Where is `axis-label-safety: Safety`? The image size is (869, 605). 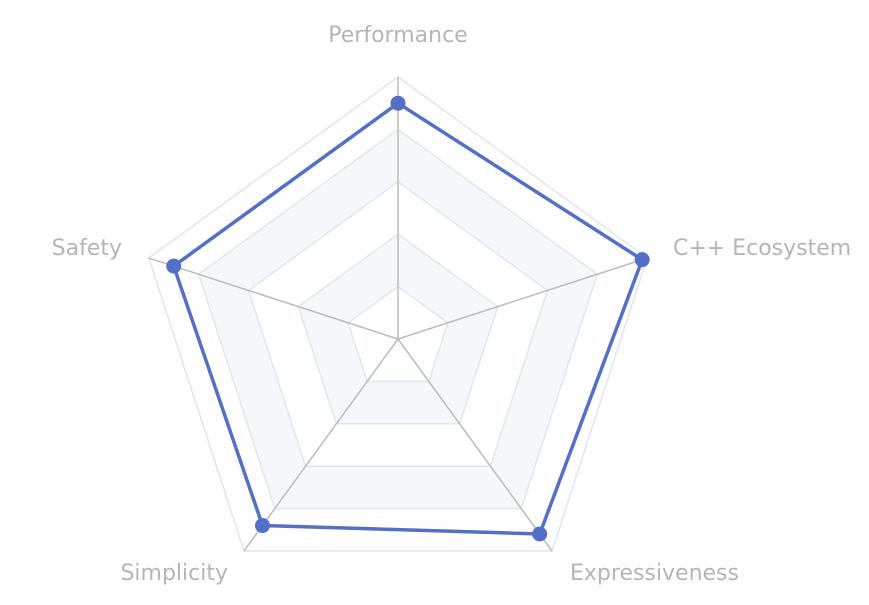 axis-label-safety: Safety is located at coordinates (87, 248).